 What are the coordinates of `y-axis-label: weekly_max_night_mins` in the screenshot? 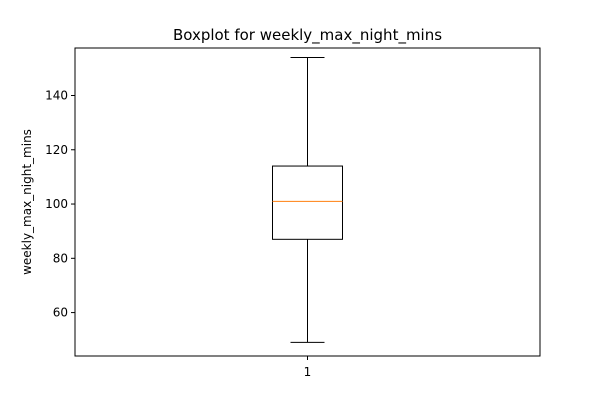 It's located at (27, 202).